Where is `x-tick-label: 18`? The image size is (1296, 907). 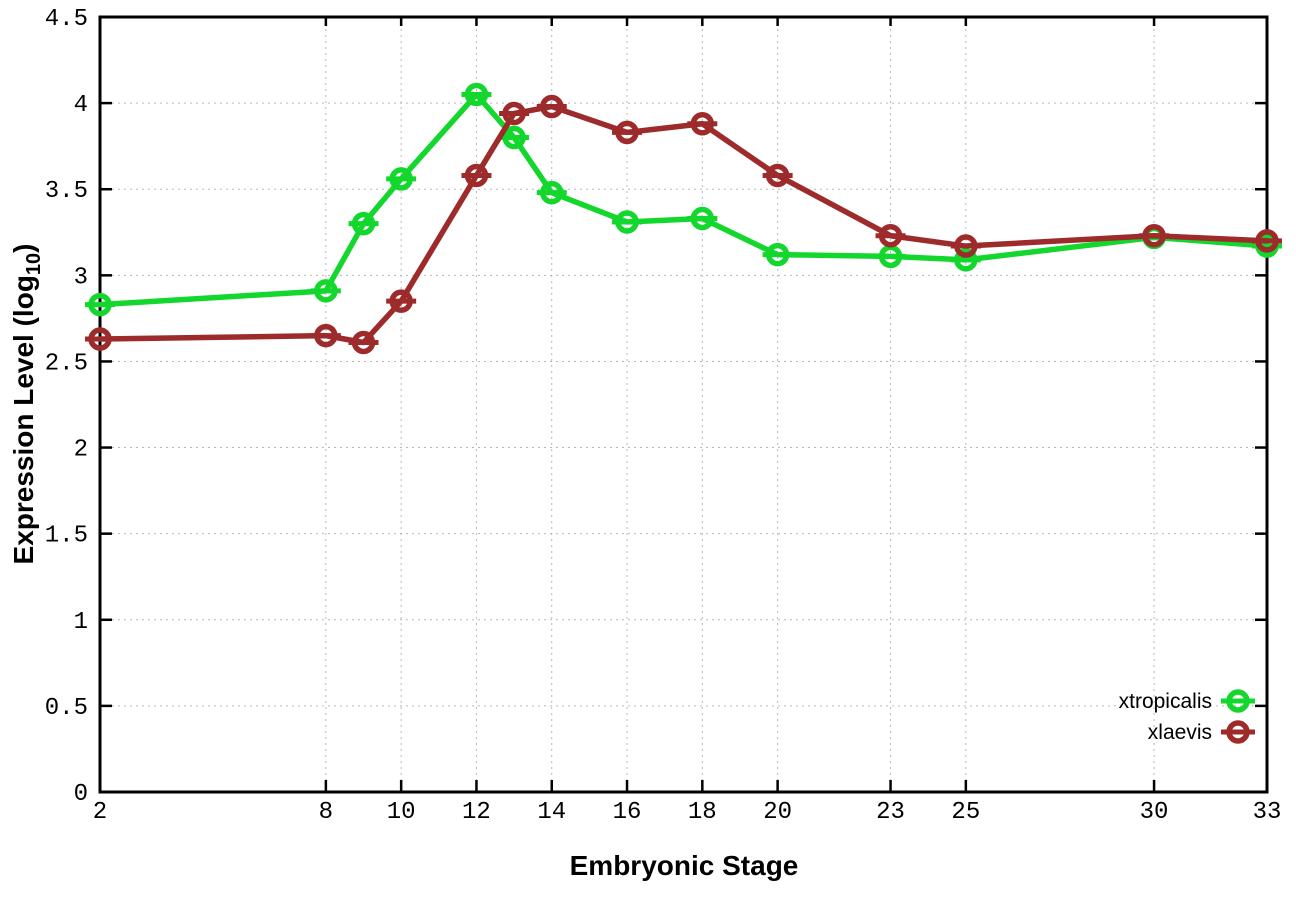
x-tick-label: 18 is located at coordinates (702, 812).